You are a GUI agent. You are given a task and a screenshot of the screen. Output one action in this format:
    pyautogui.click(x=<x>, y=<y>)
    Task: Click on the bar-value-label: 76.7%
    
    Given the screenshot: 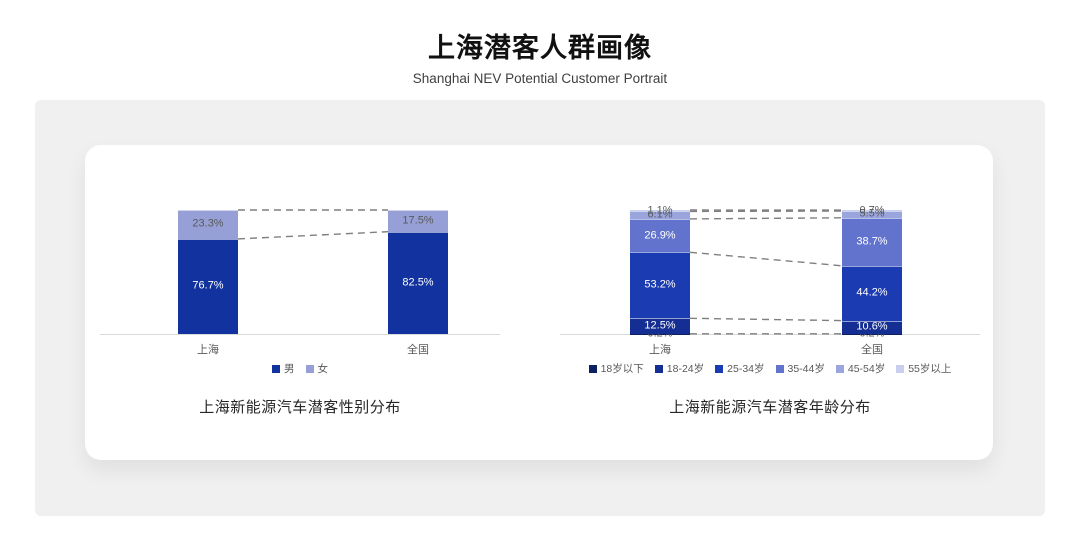 What is the action you would take?
    pyautogui.click(x=208, y=285)
    